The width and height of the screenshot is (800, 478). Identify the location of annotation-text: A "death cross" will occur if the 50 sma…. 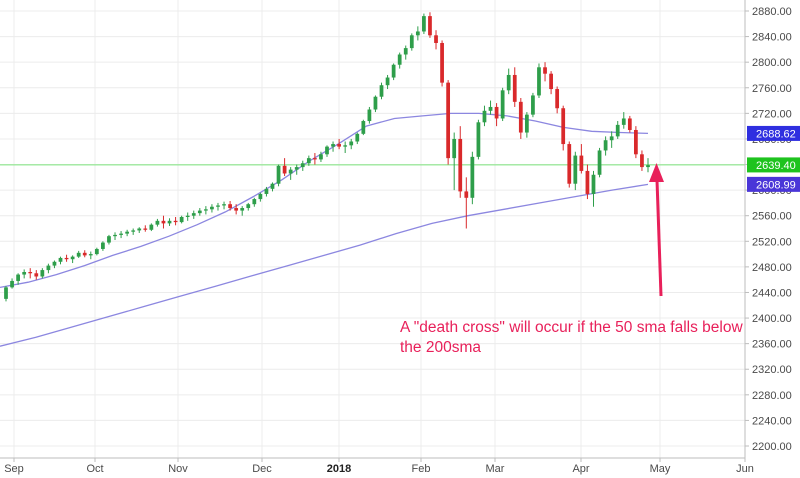
(580, 338).